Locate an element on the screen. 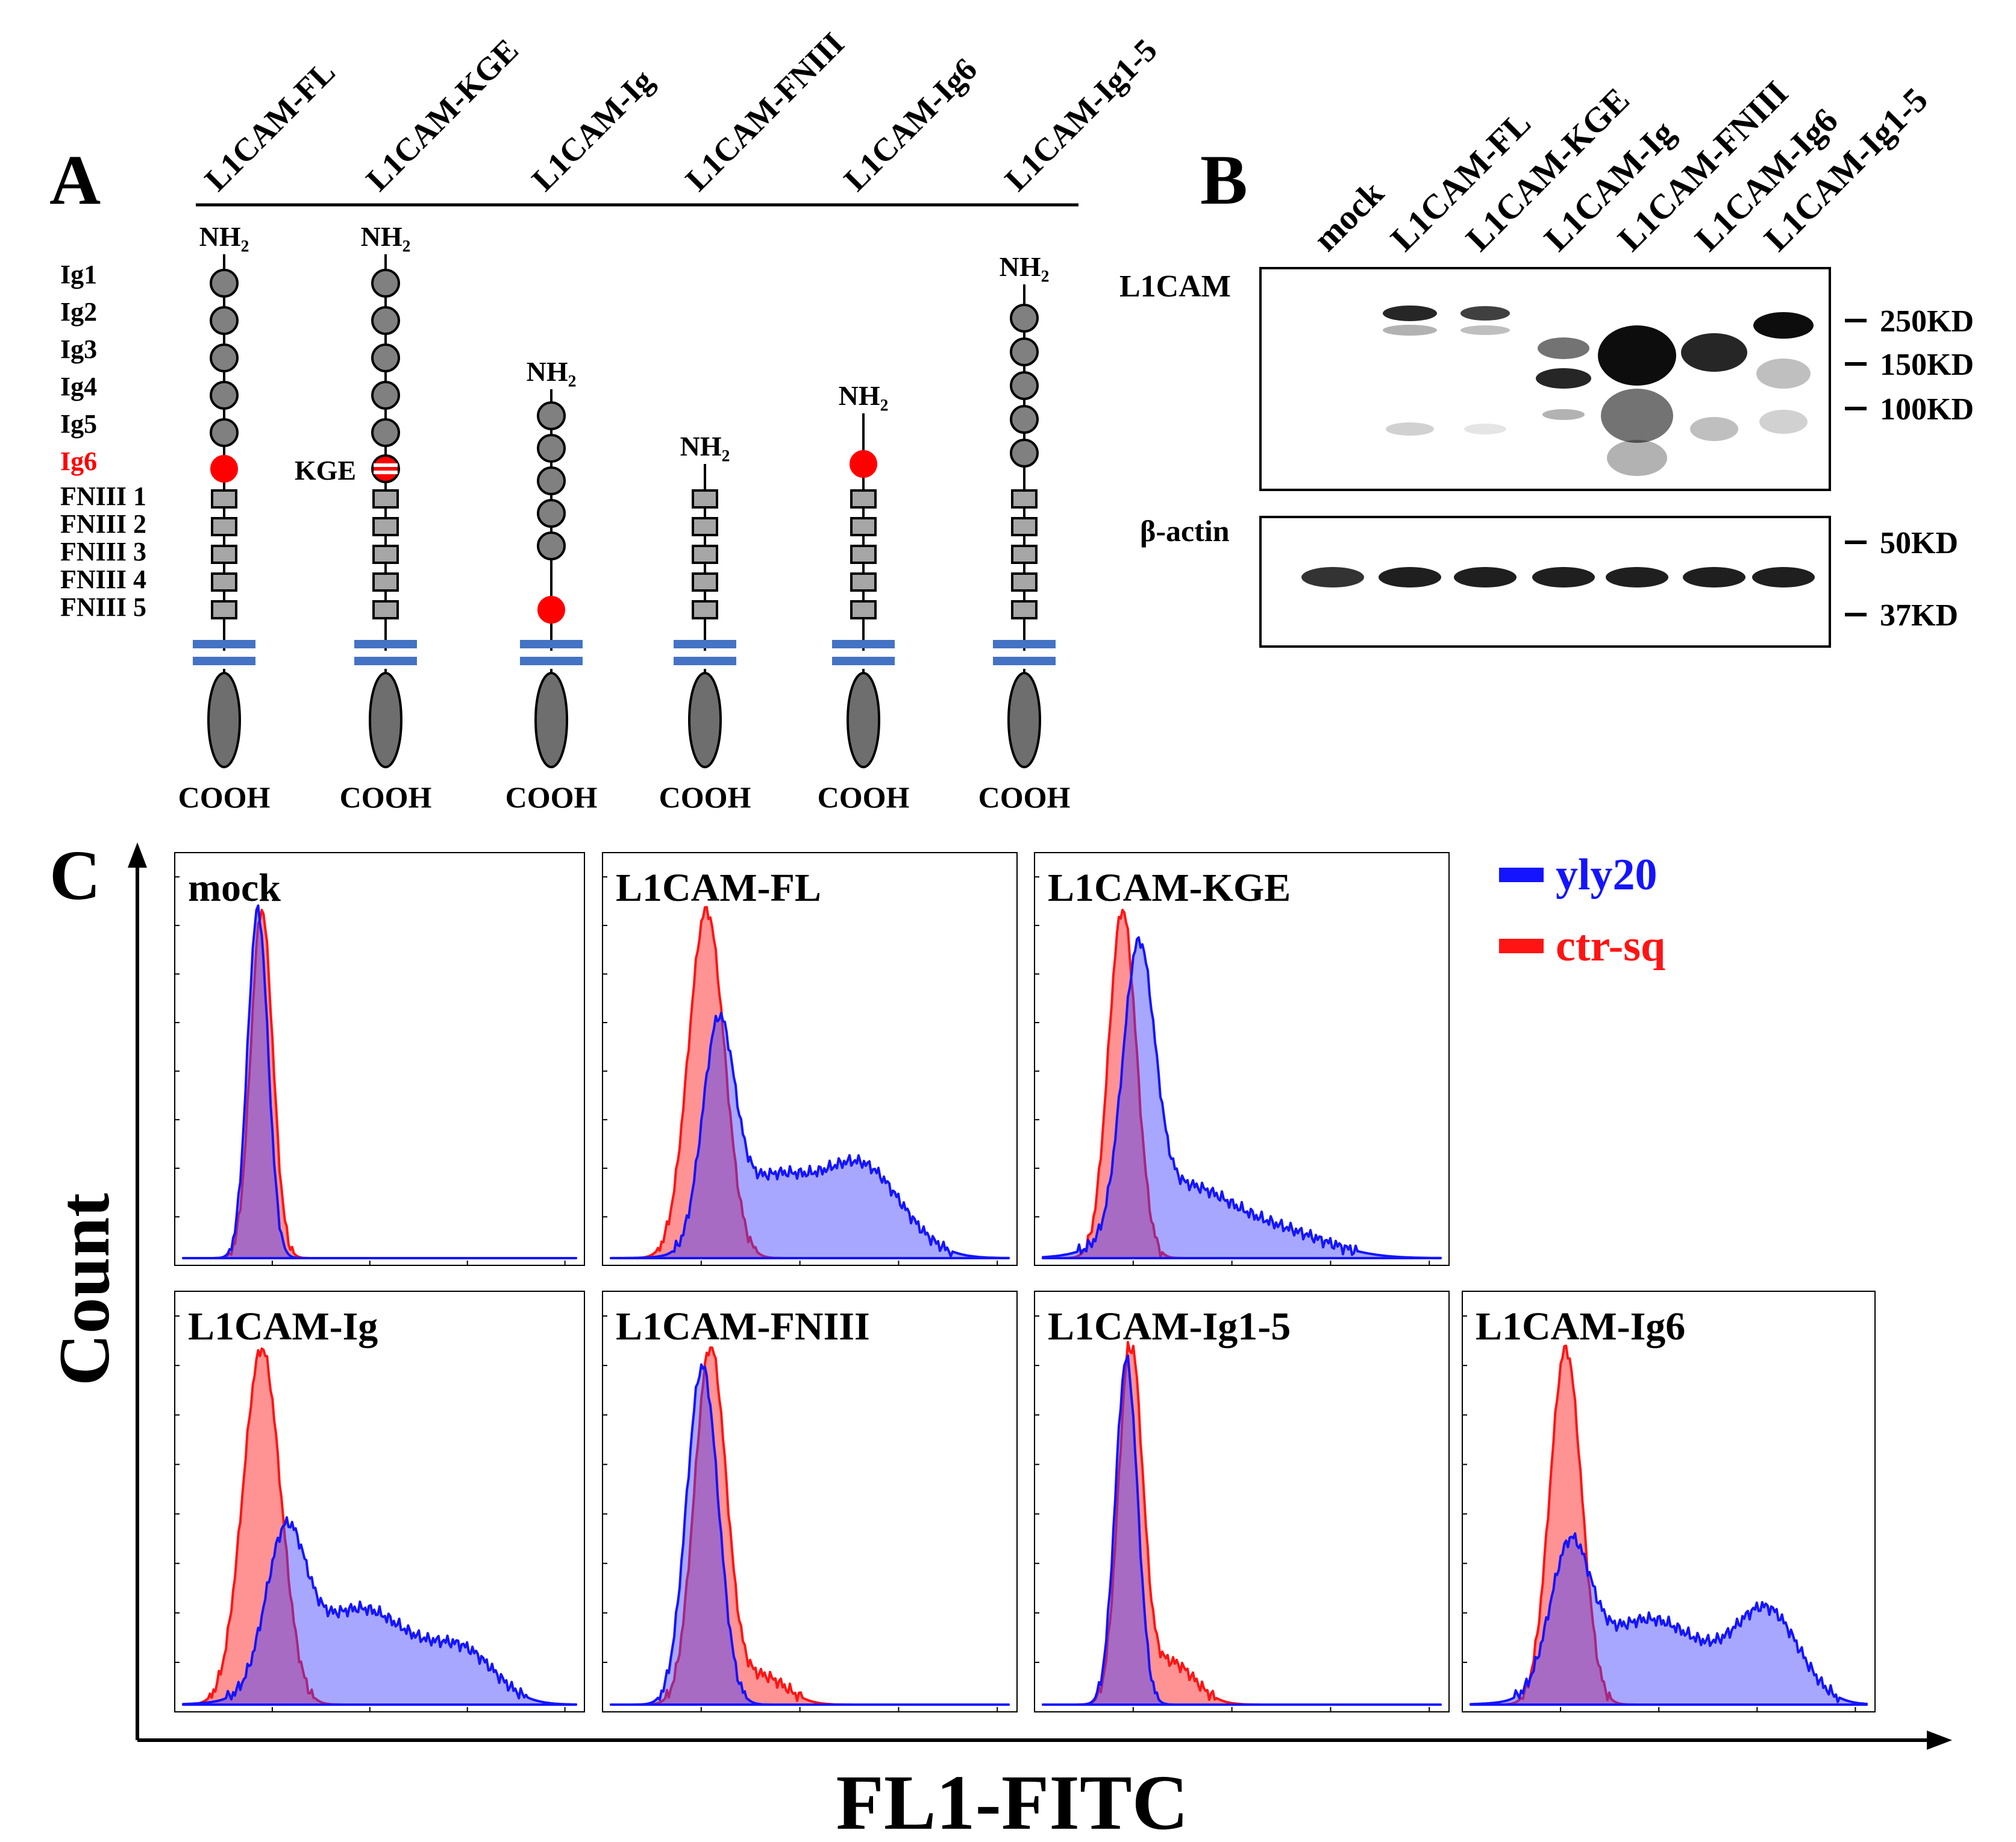 The width and height of the screenshot is (2016, 1842). domain-label: Ig1 is located at coordinates (79, 275).